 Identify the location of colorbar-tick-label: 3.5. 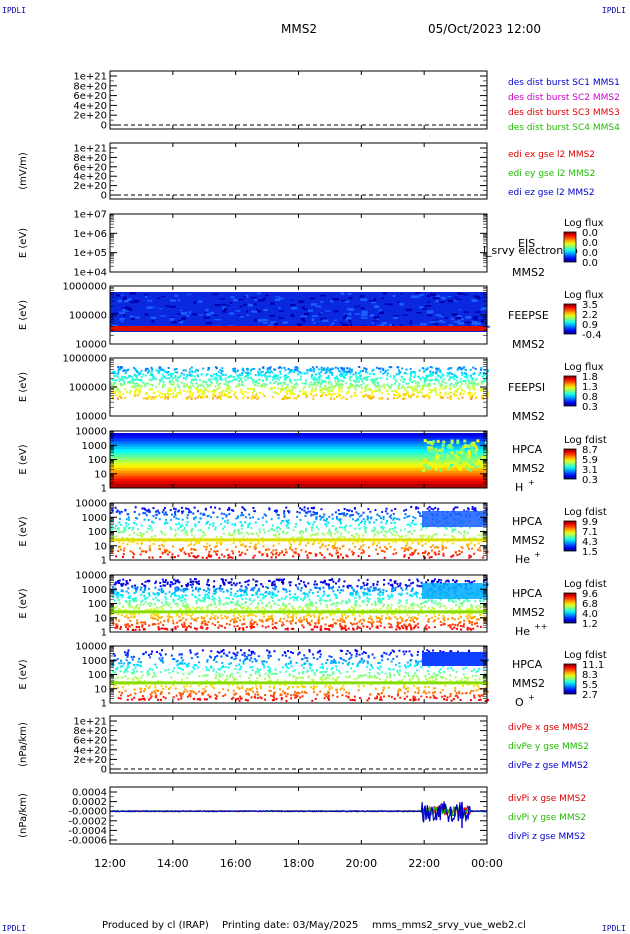
(590, 305).